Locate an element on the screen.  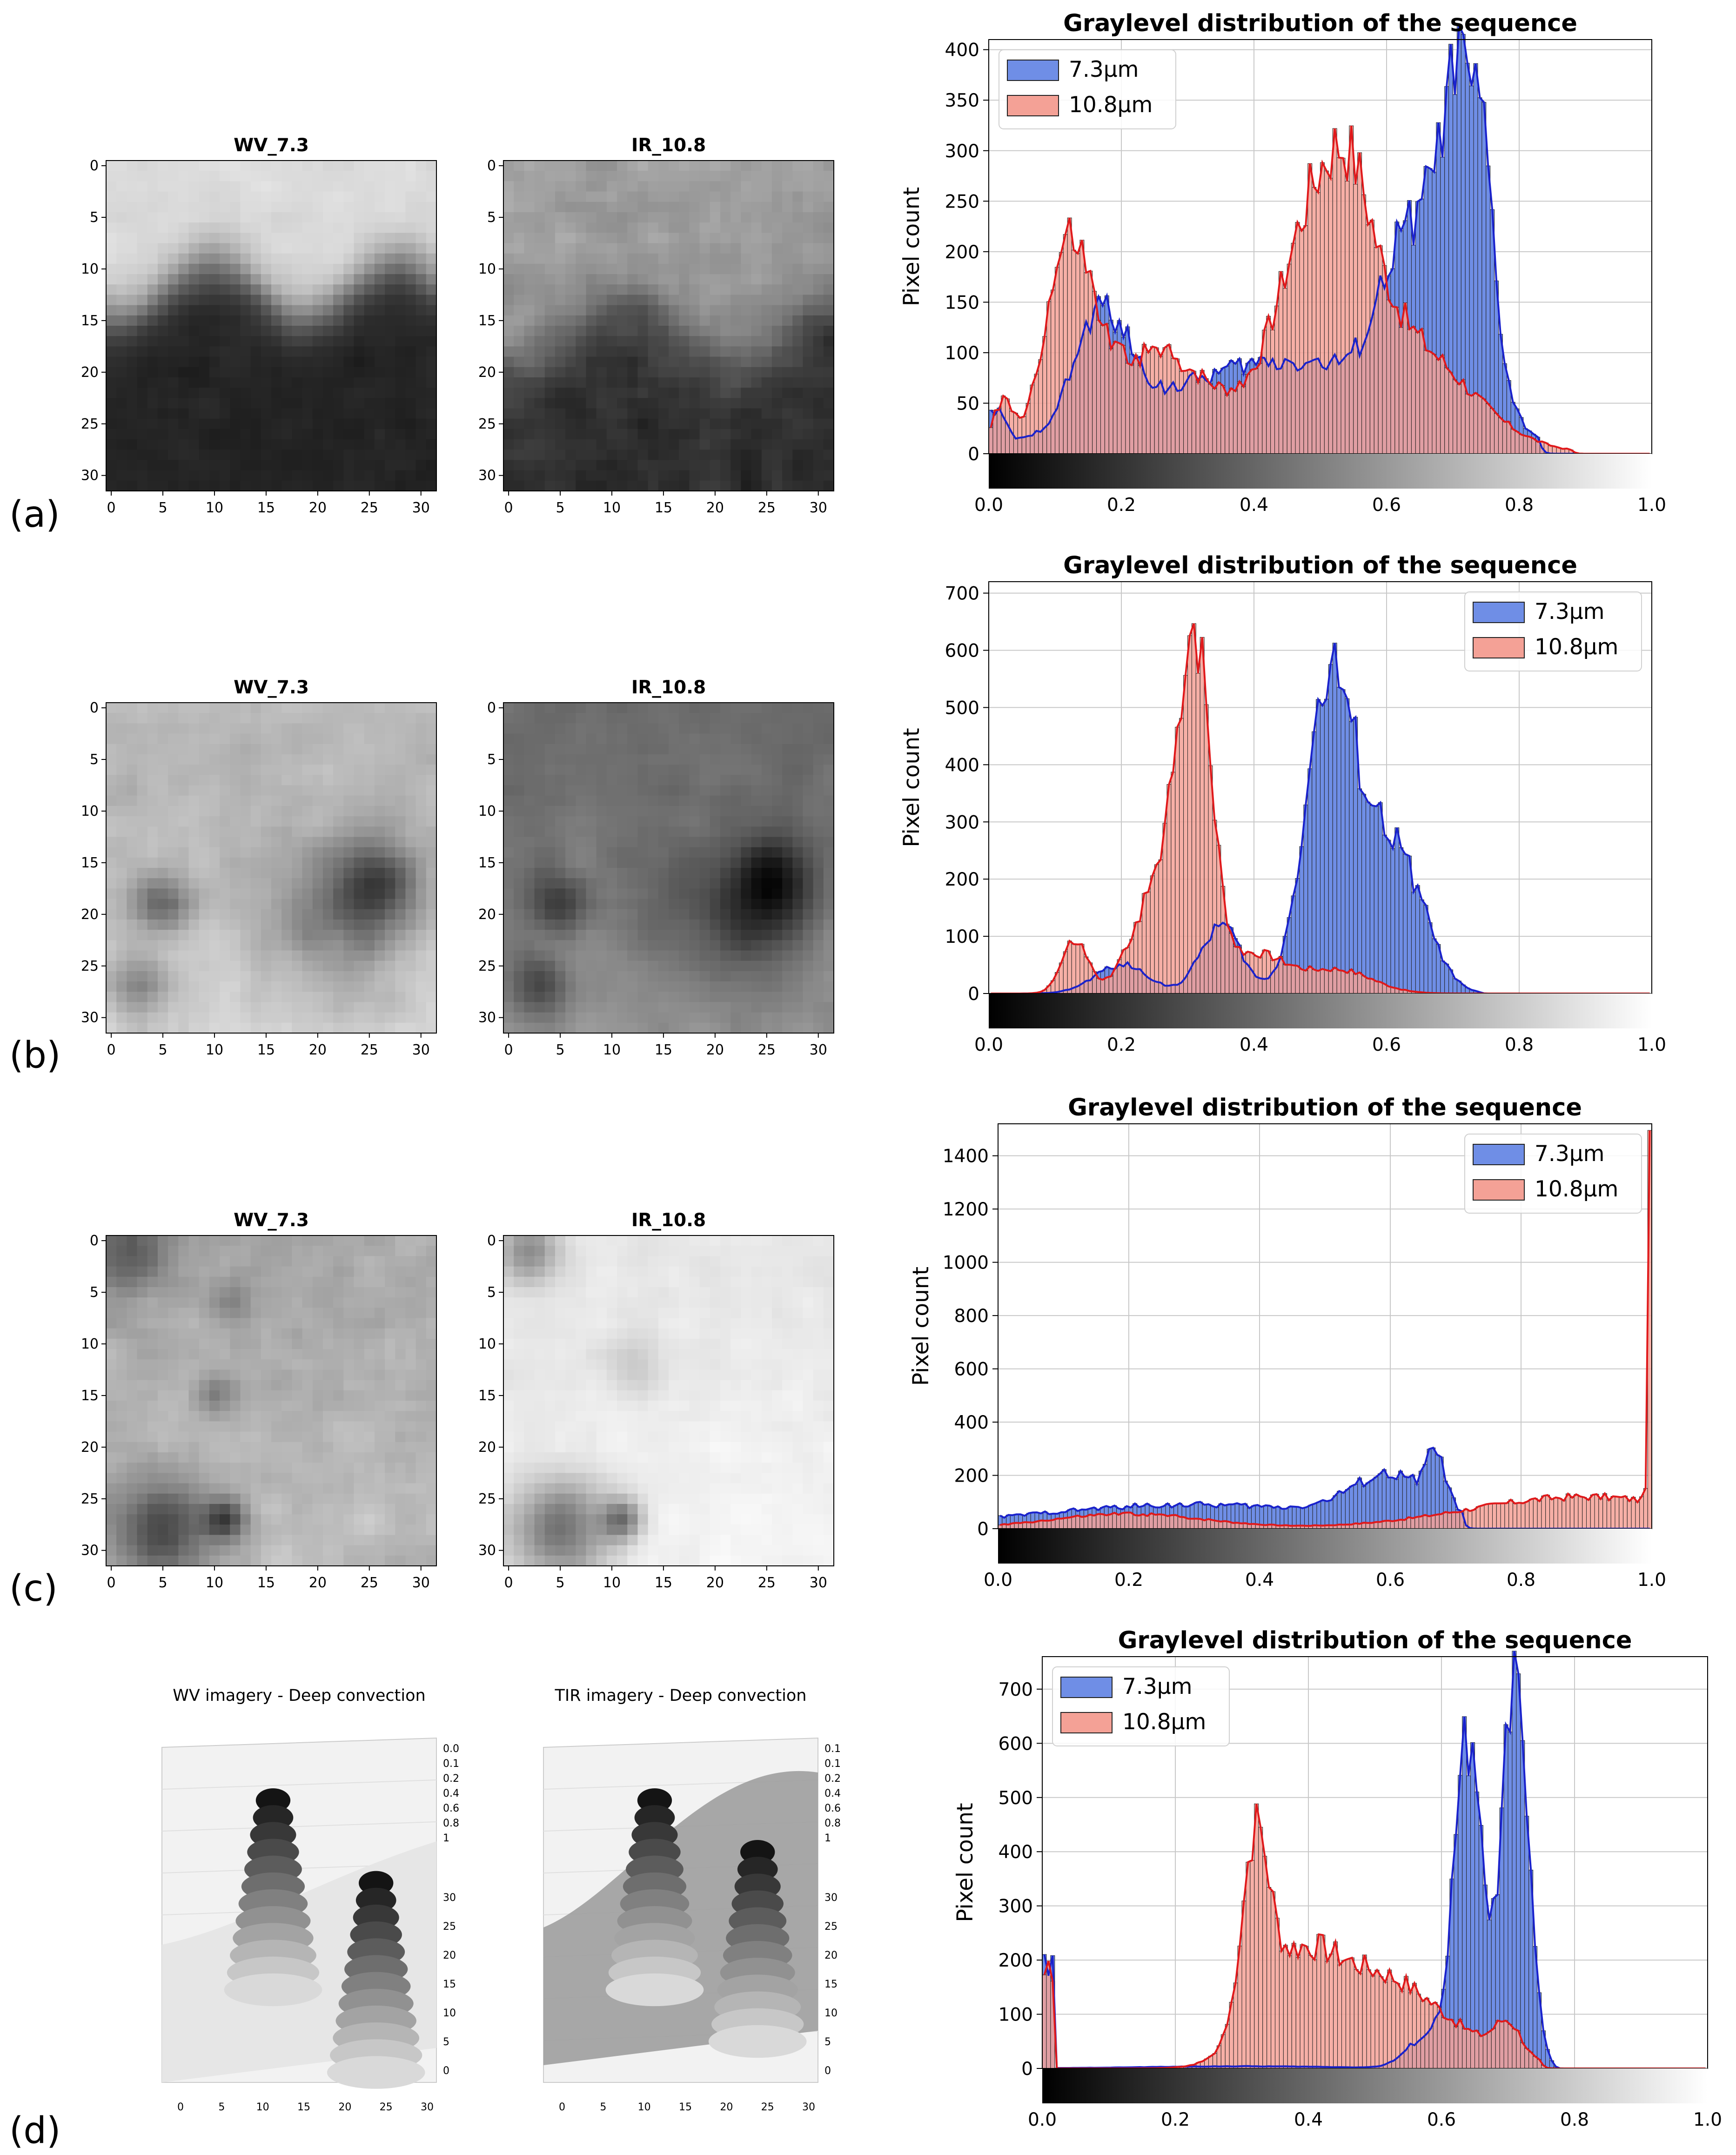
x-tick-label: 0.8 is located at coordinates (1520, 505).